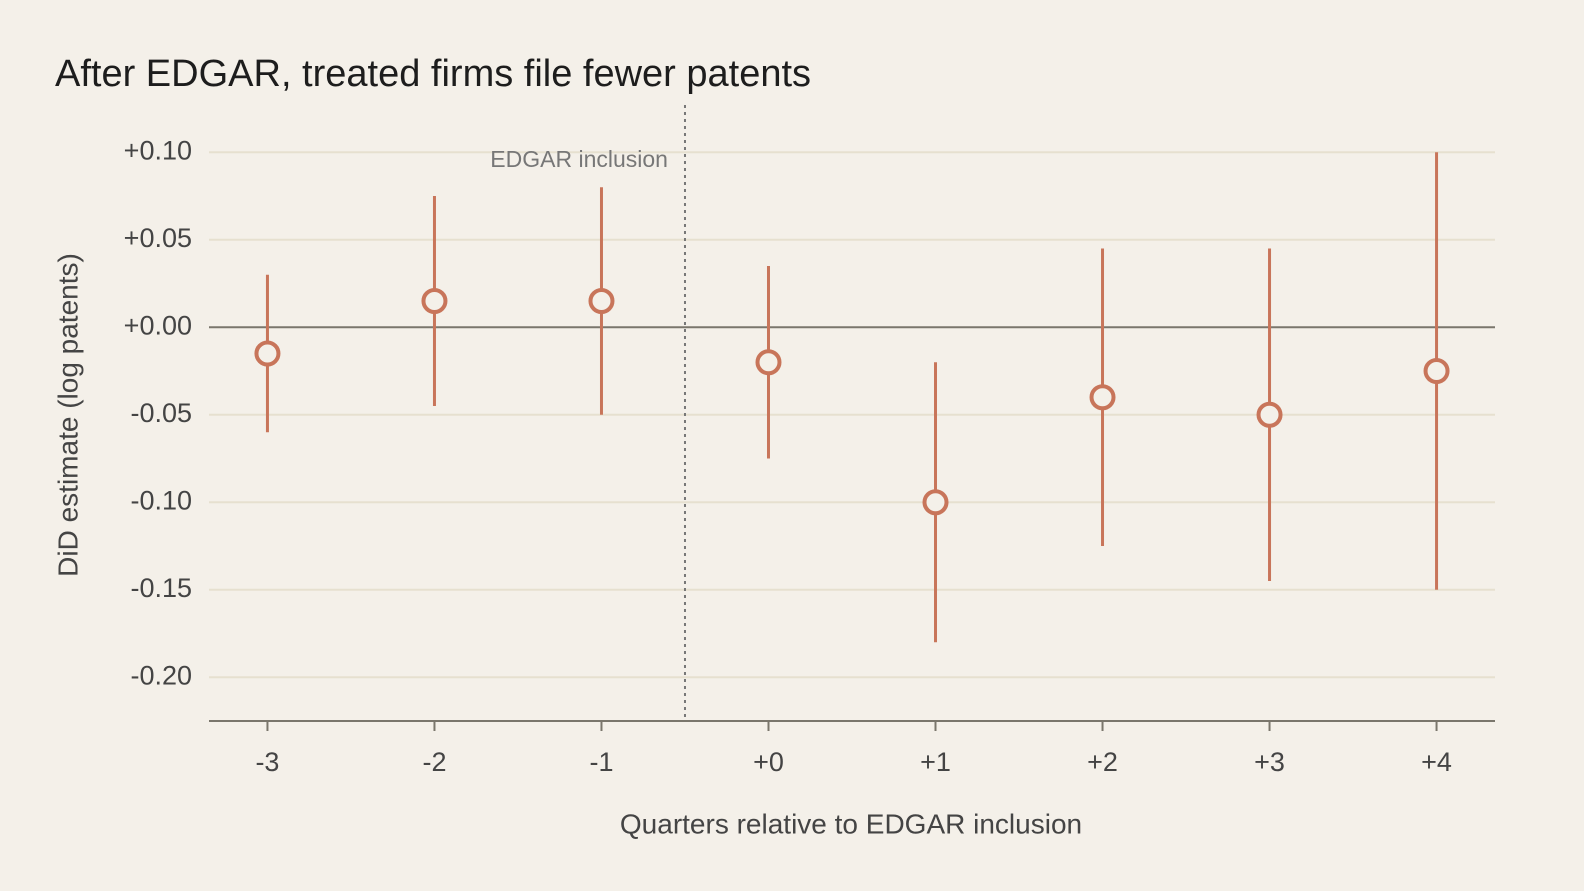  I want to click on y-tick-label: -0.10, so click(161, 500).